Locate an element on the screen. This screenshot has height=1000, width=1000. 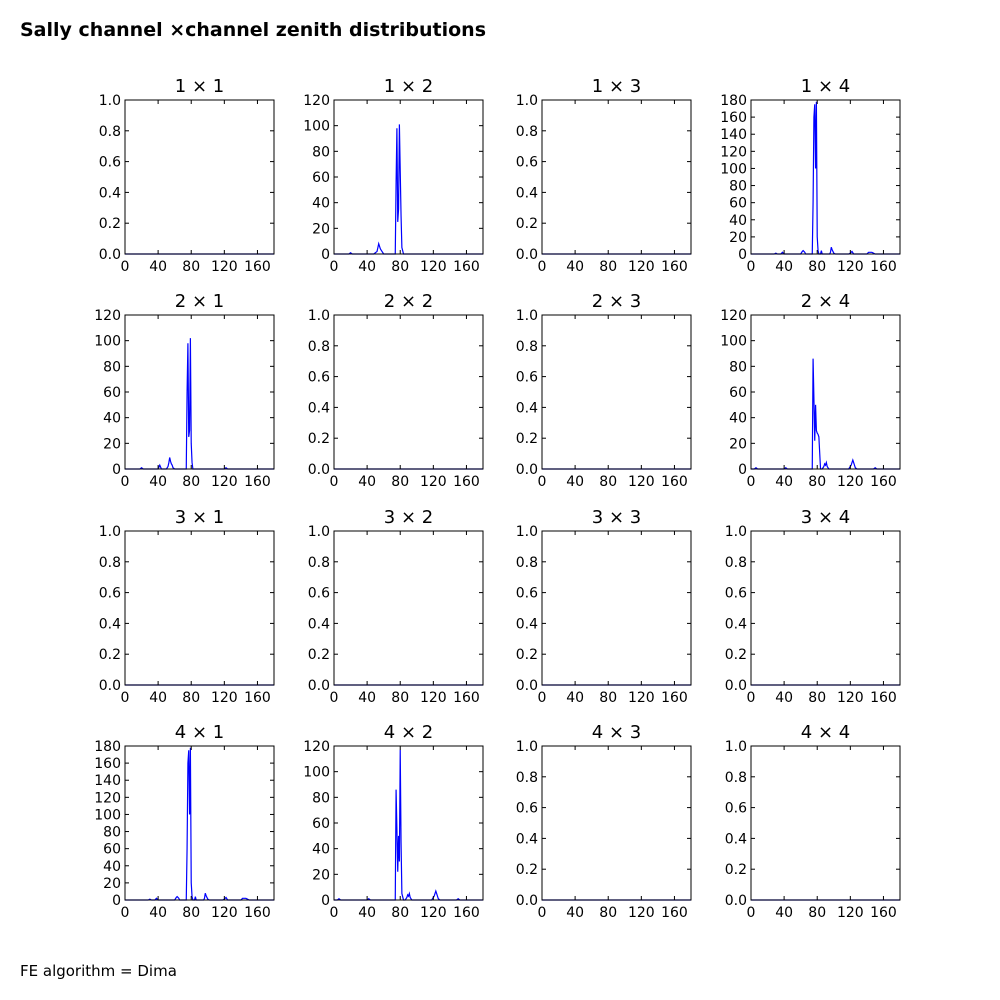
subplot-panel: 2 × 4 0 40 80 120 160 0 20 40 60 80 100 120 is located at coordinates (810, 390).